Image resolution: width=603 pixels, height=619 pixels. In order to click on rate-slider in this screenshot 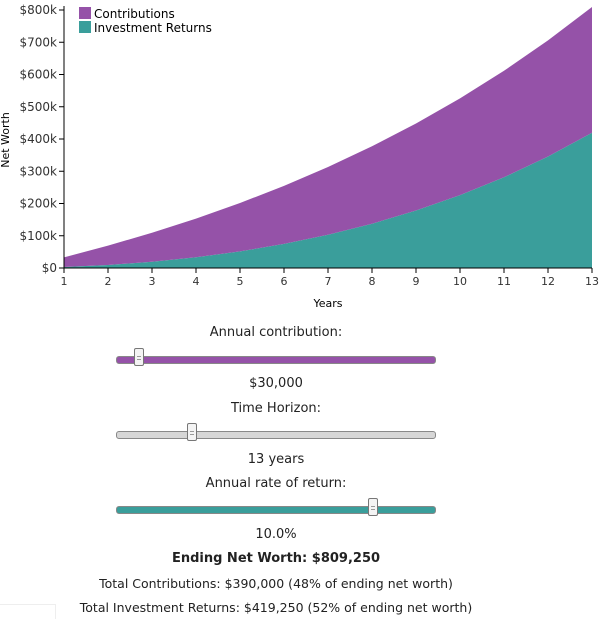, I will do `click(276, 507)`.